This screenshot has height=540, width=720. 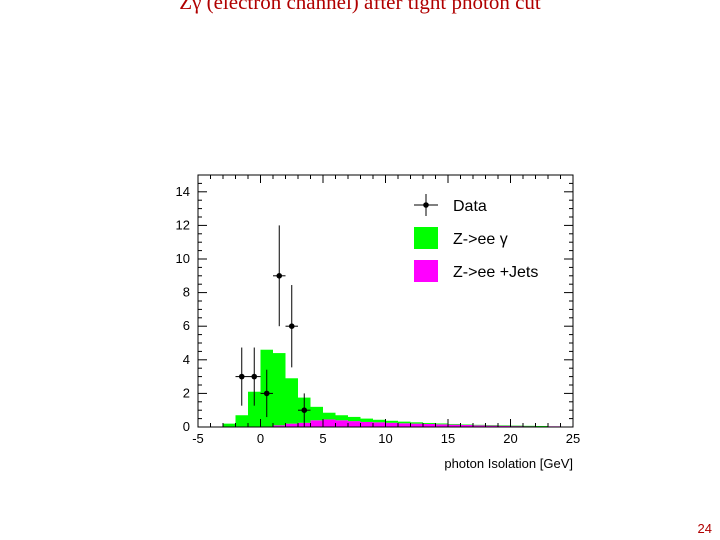 What do you see at coordinates (186, 325) in the screenshot?
I see `y-tick-label: 6` at bounding box center [186, 325].